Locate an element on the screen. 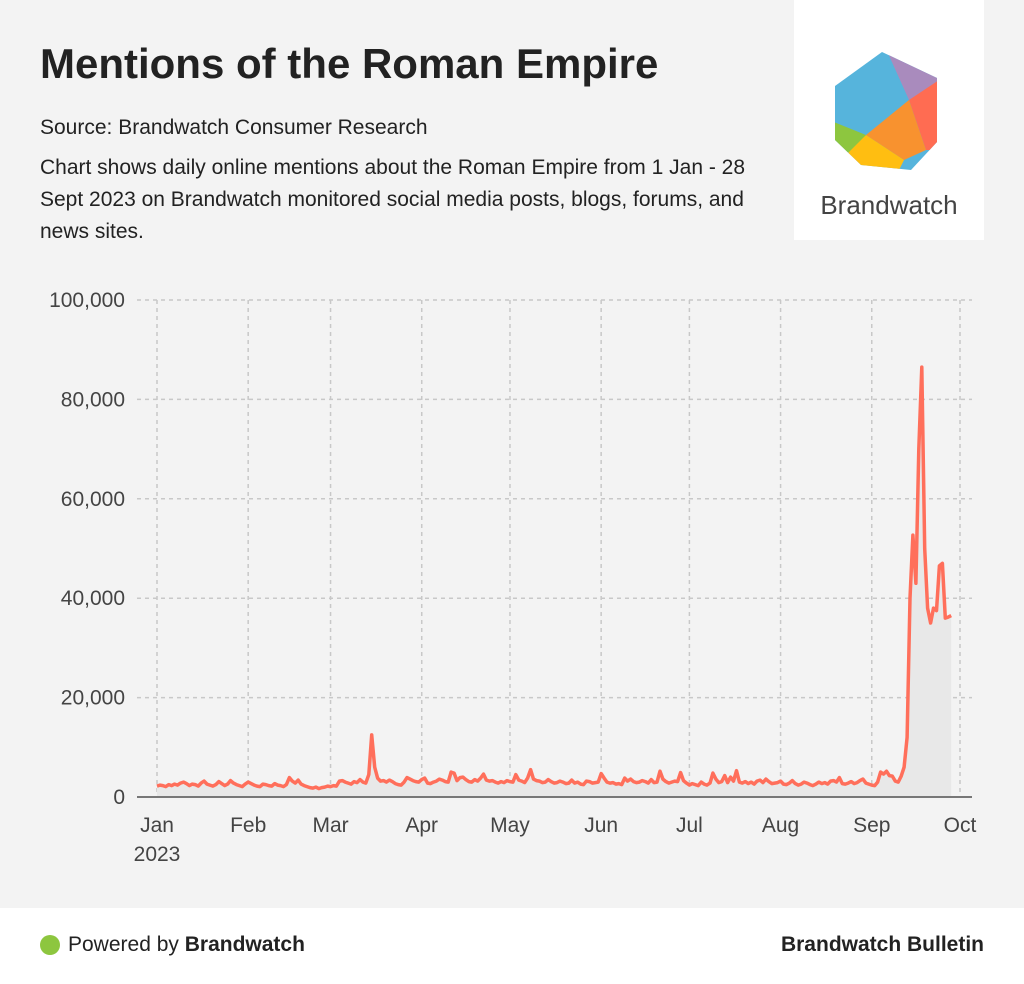  x-tick-label: Jun is located at coordinates (601, 825).